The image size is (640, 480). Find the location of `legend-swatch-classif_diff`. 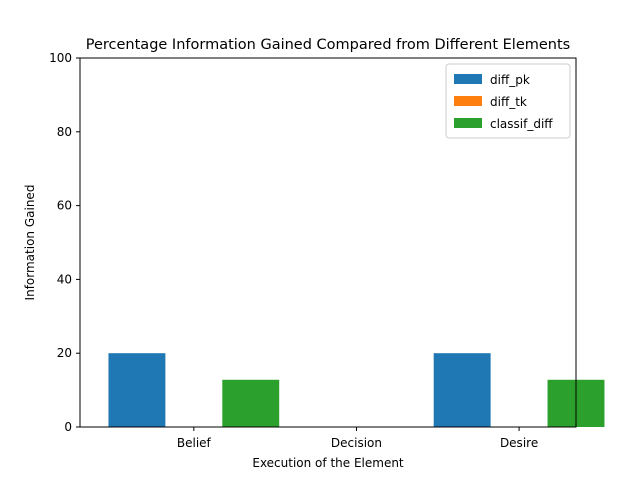

legend-swatch-classif_diff is located at coordinates (468, 123).